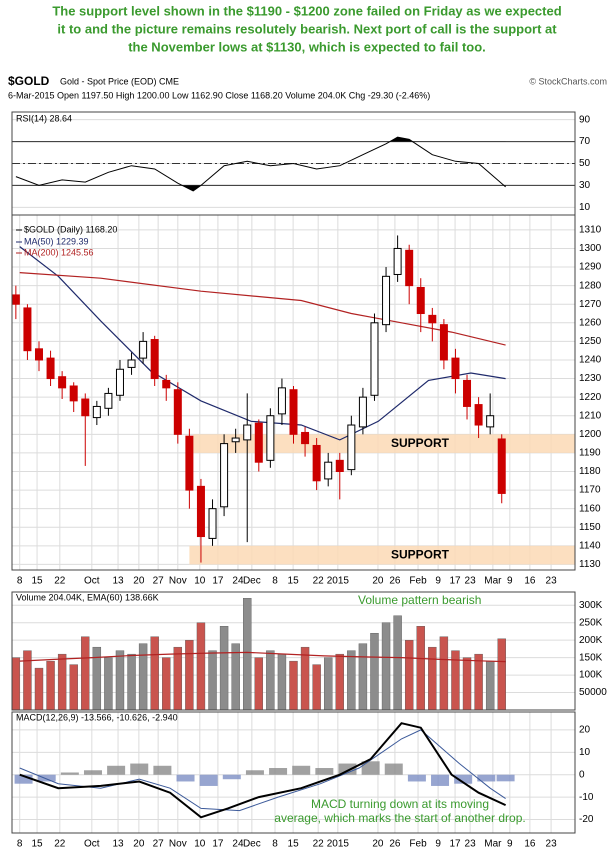 This screenshot has height=859, width=615. What do you see at coordinates (44, 118) in the screenshot?
I see `panel-title: RSI(14) 28.64` at bounding box center [44, 118].